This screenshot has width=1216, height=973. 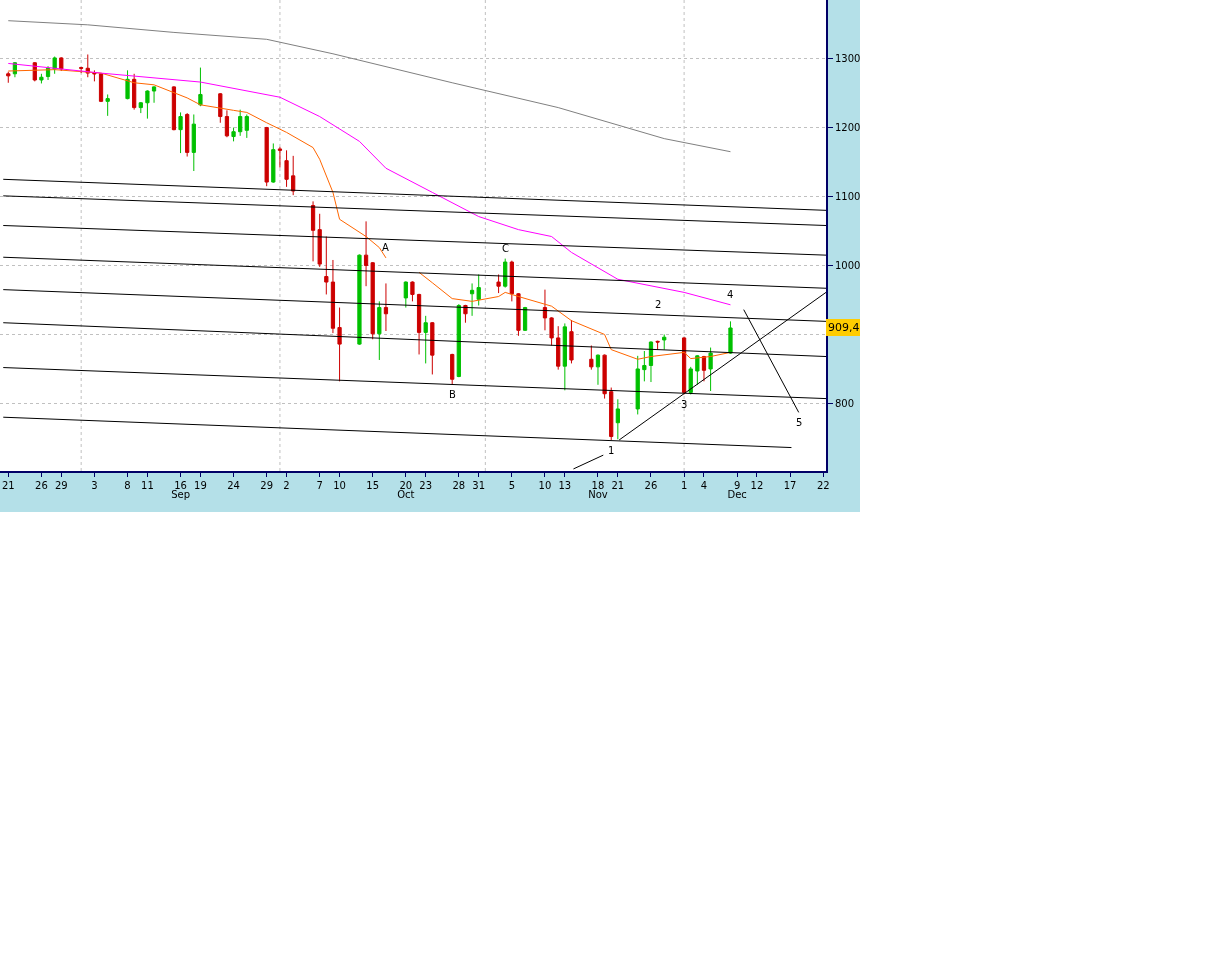 What do you see at coordinates (319, 485) in the screenshot?
I see `x-tick-label: 7` at bounding box center [319, 485].